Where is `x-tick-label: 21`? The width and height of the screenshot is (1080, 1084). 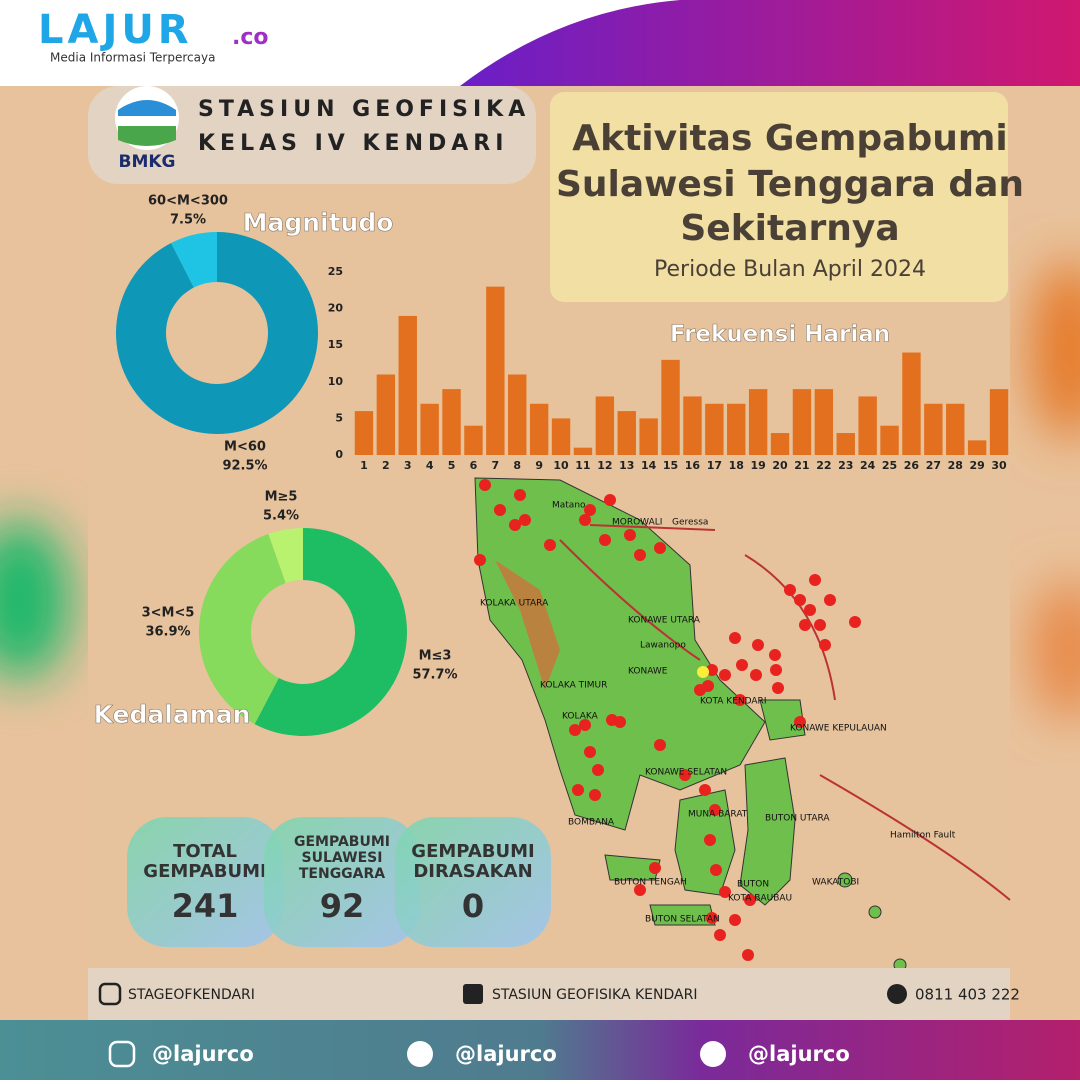 x-tick-label: 21 is located at coordinates (801, 465).